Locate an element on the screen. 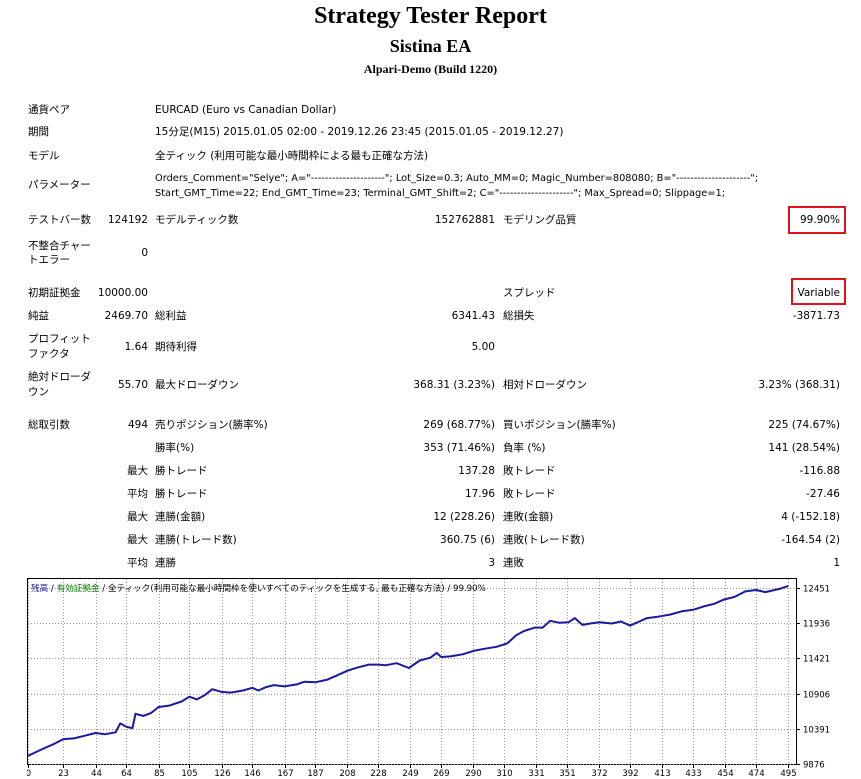 This screenshot has width=861, height=779. gross-loss-value: -3871.73 is located at coordinates (816, 316).